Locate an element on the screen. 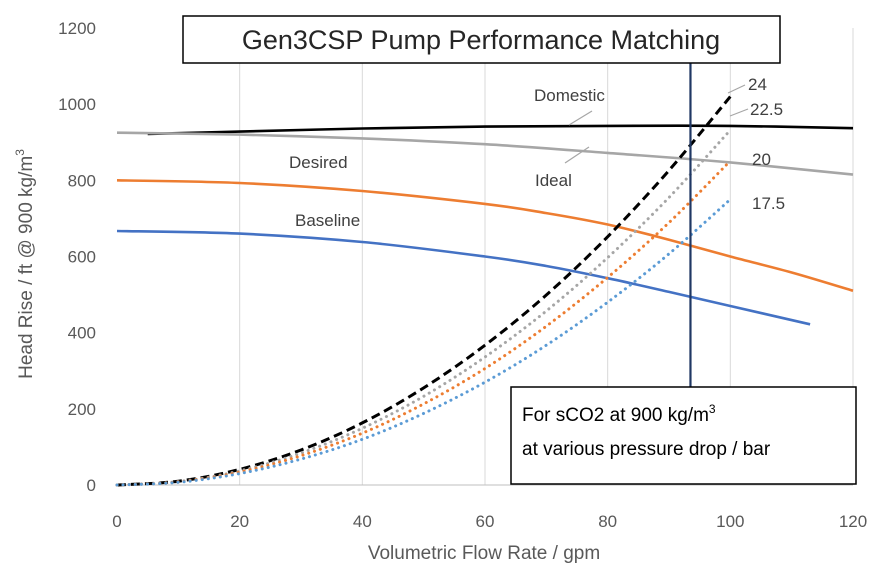  textbox-line-2: at various pressure drop / bar is located at coordinates (646, 449).